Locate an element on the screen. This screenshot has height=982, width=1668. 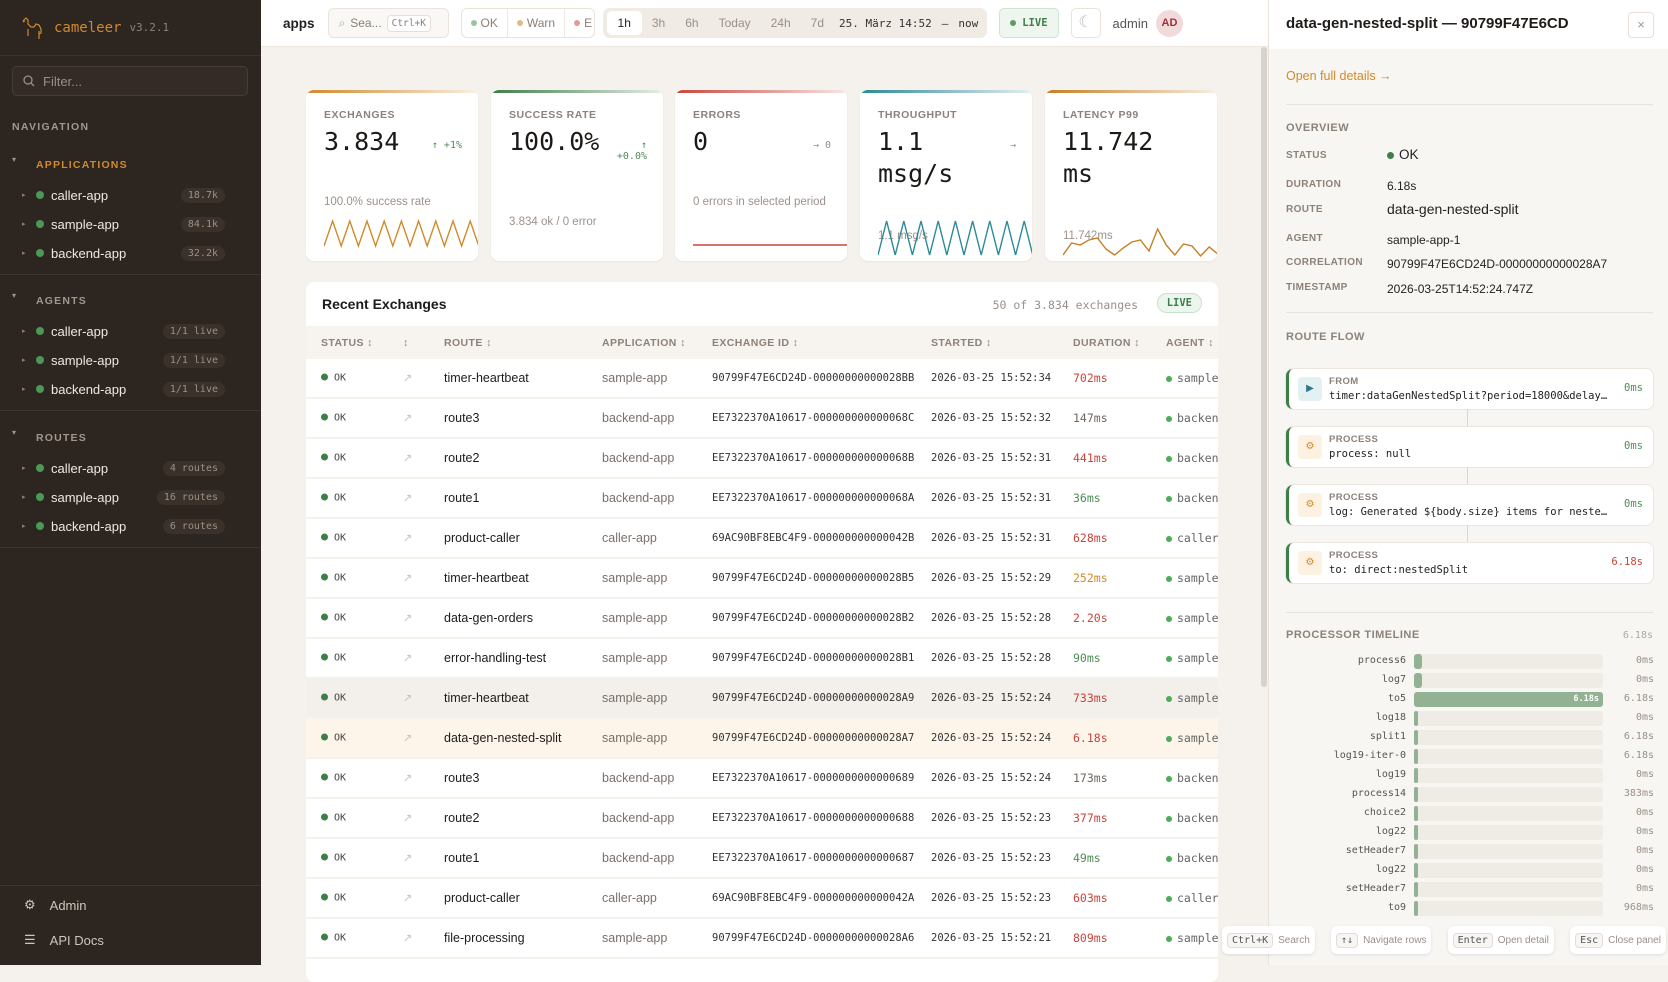
column-header: APPLICATION ↕ is located at coordinates (644, 342).